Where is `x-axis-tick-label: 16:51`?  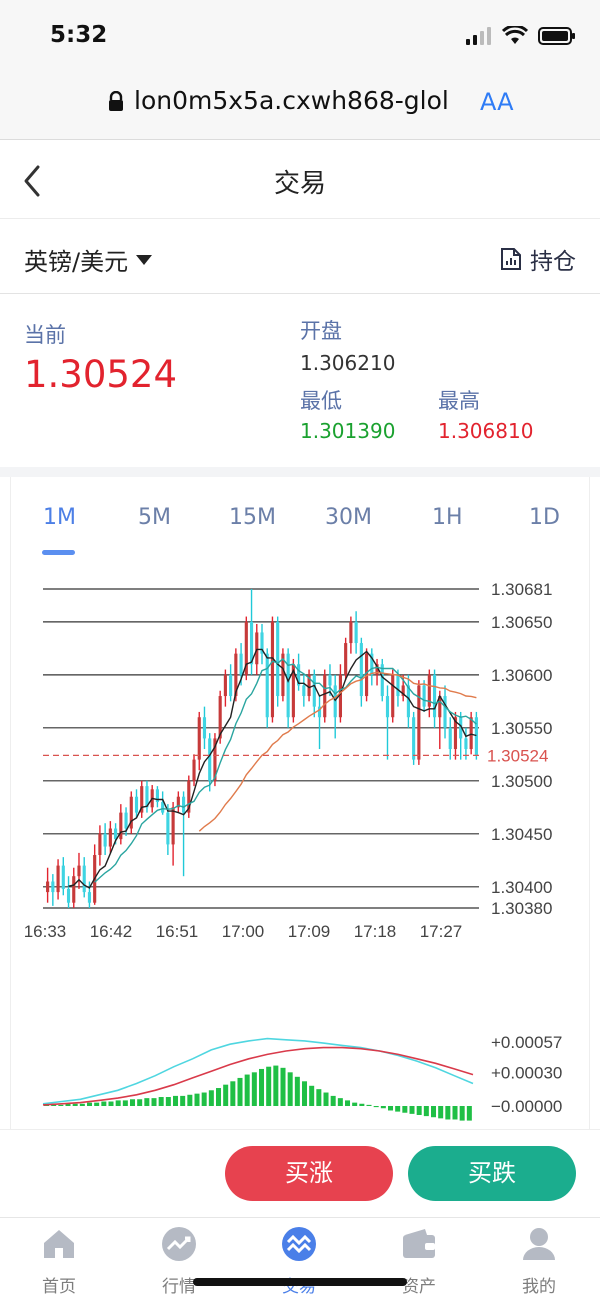
x-axis-tick-label: 16:51 is located at coordinates (177, 931).